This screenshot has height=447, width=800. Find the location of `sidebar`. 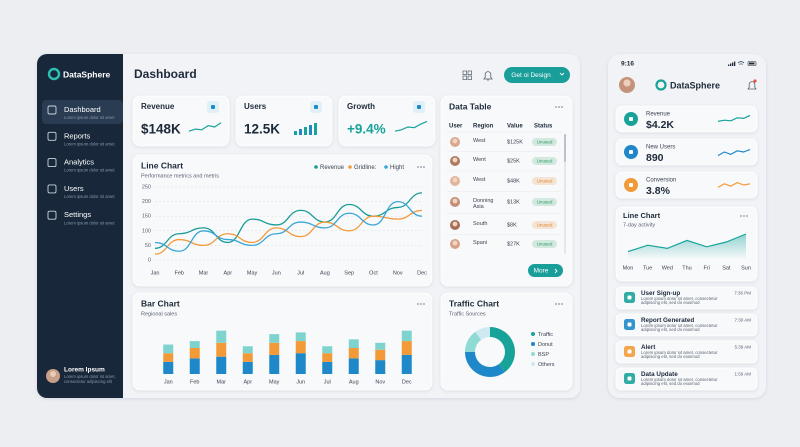

sidebar is located at coordinates (80, 226).